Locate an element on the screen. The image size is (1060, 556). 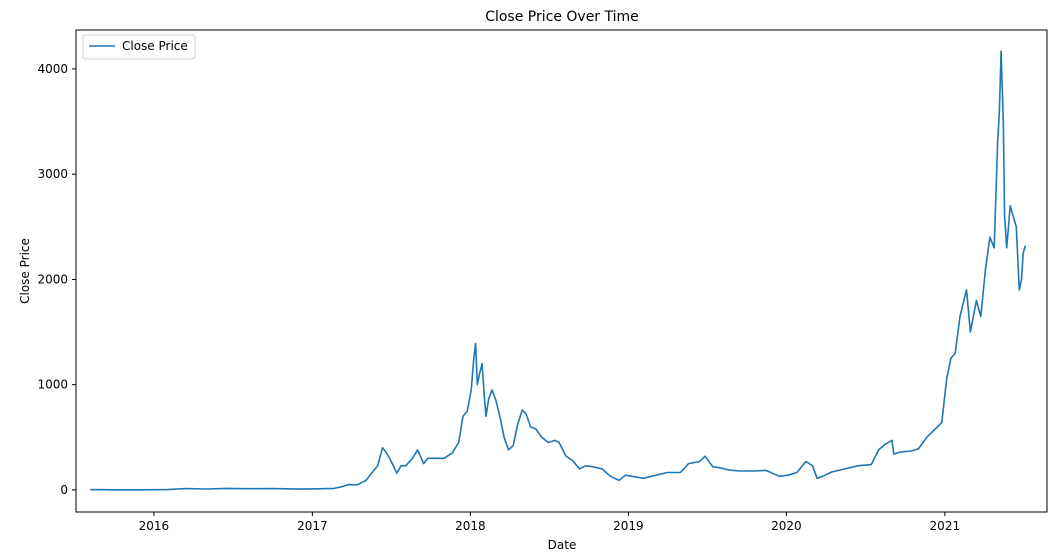
x-tick-label: 2017 is located at coordinates (312, 526).